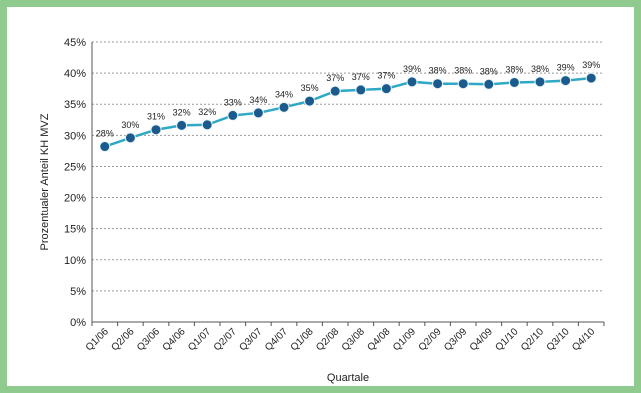 This screenshot has height=393, width=641. What do you see at coordinates (156, 117) in the screenshot?
I see `data-label: 31%` at bounding box center [156, 117].